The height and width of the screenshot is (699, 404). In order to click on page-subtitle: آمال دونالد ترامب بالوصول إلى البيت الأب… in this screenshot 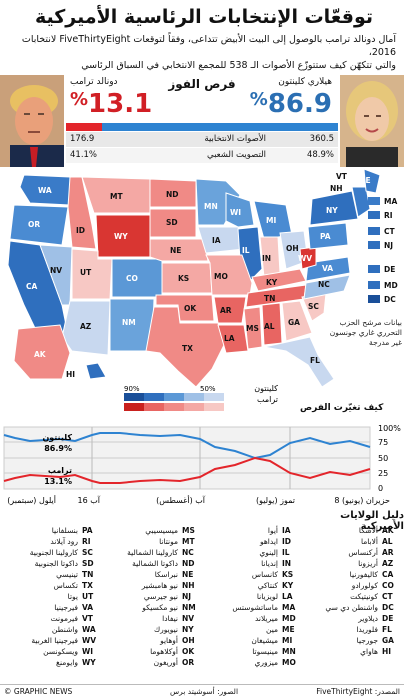, I will do `click(202, 52)`.